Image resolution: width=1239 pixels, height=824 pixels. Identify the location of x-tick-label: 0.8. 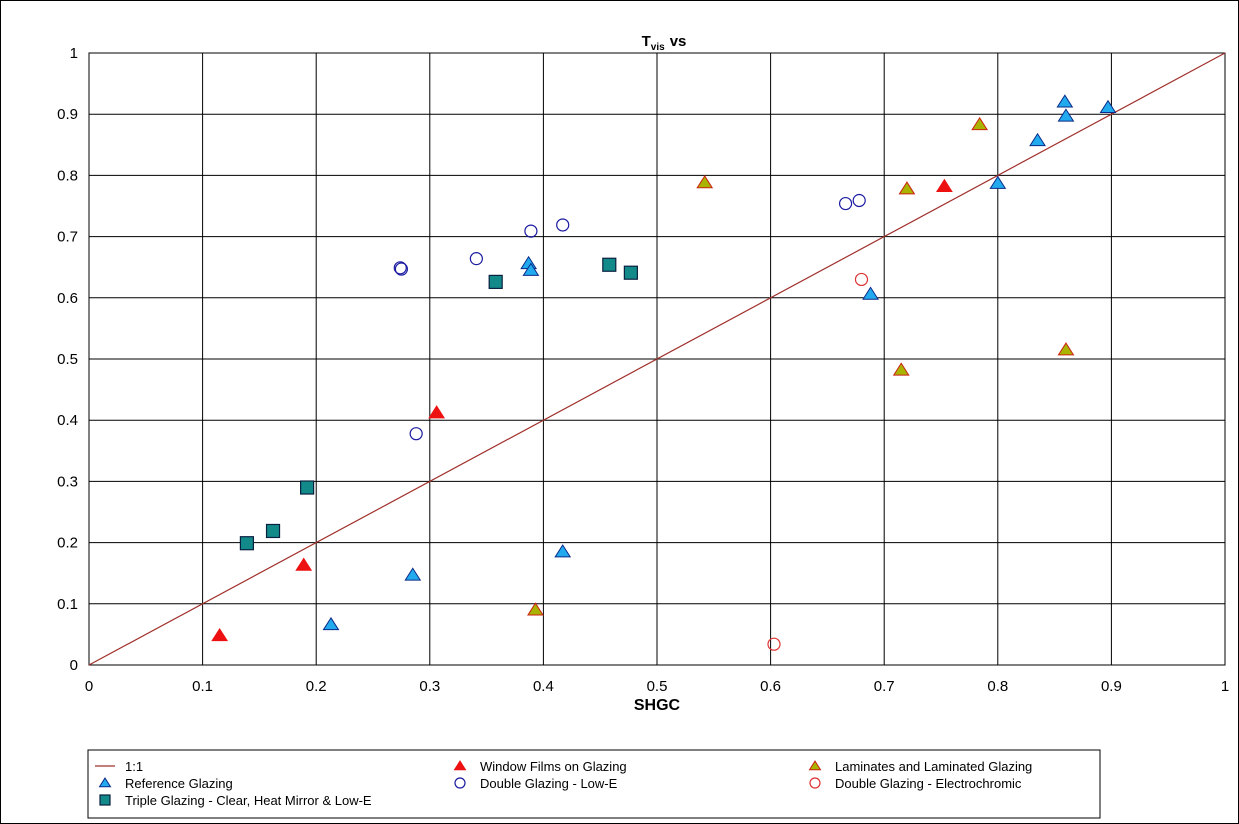
(997, 686).